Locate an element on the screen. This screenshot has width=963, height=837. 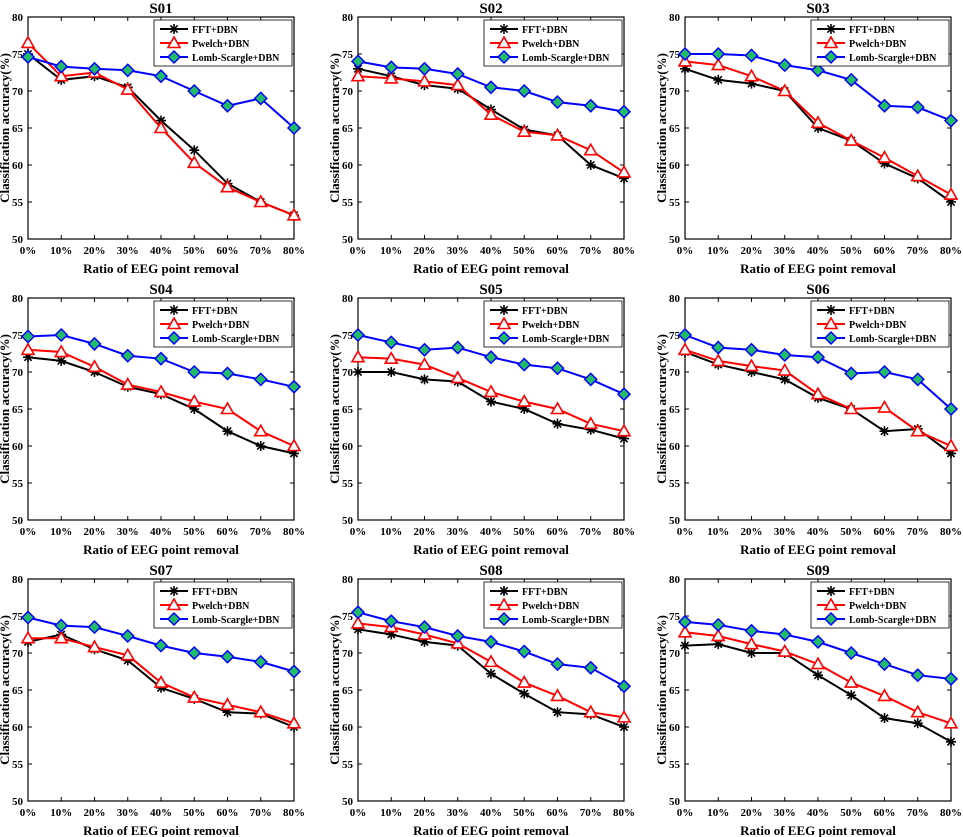
x-tick-label: 30% is located at coordinates (128, 813).